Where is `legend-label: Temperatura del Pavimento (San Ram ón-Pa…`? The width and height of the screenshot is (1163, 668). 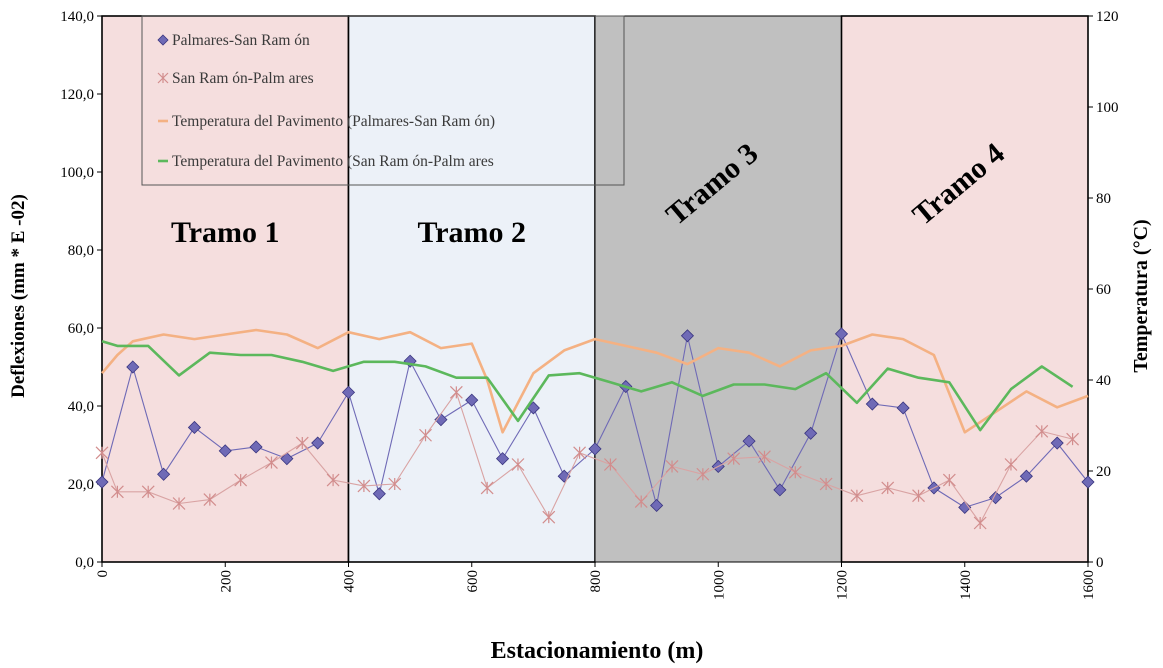
legend-label: Temperatura del Pavimento (San Ram ón-Pa… is located at coordinates (333, 161).